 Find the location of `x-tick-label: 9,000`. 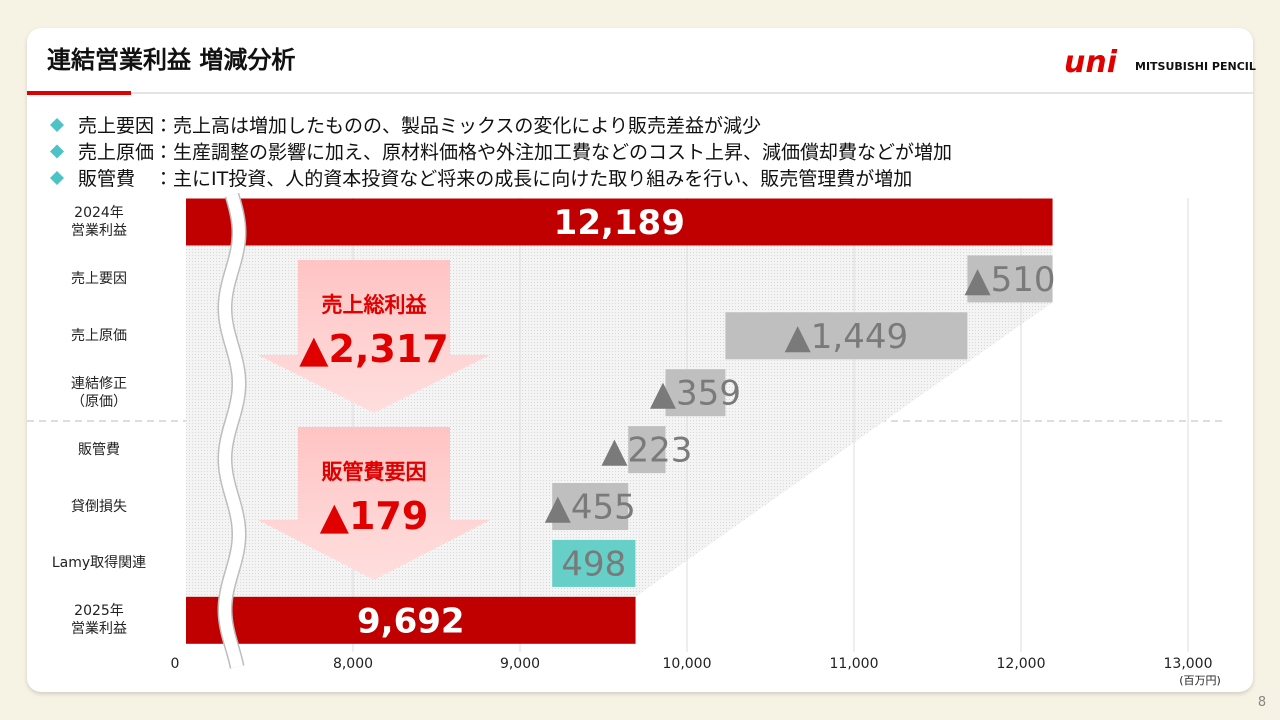

x-tick-label: 9,000 is located at coordinates (520, 664).